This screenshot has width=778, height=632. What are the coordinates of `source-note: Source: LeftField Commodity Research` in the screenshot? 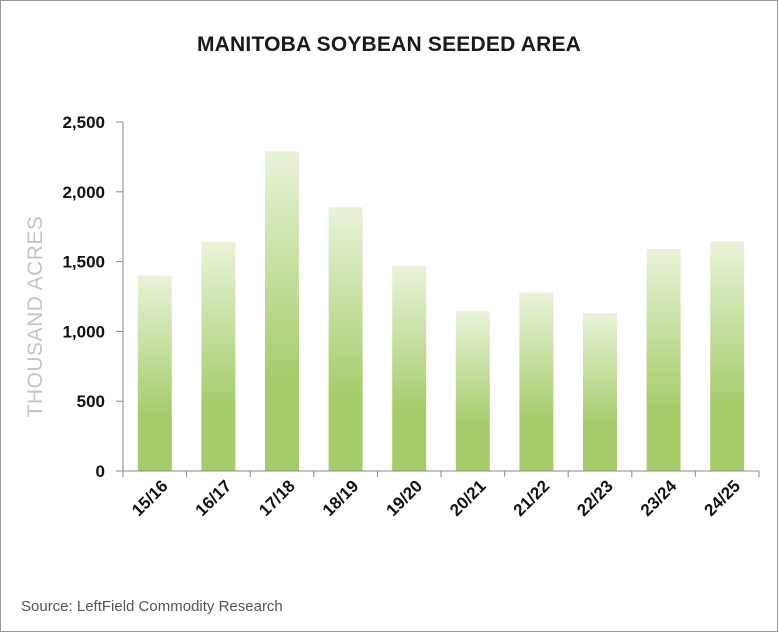 It's located at (152, 606).